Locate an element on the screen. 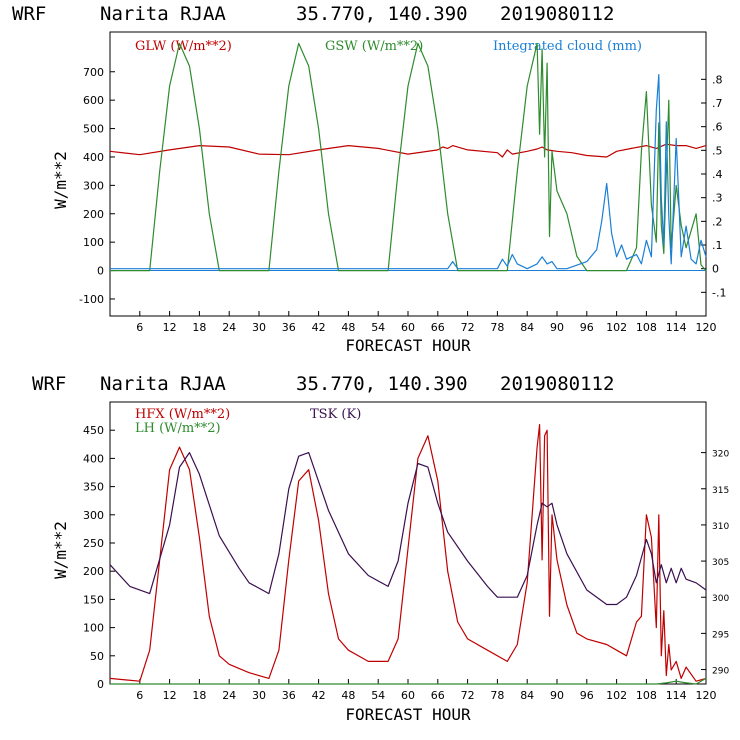  panel-top-model: WRF is located at coordinates (29, 14).